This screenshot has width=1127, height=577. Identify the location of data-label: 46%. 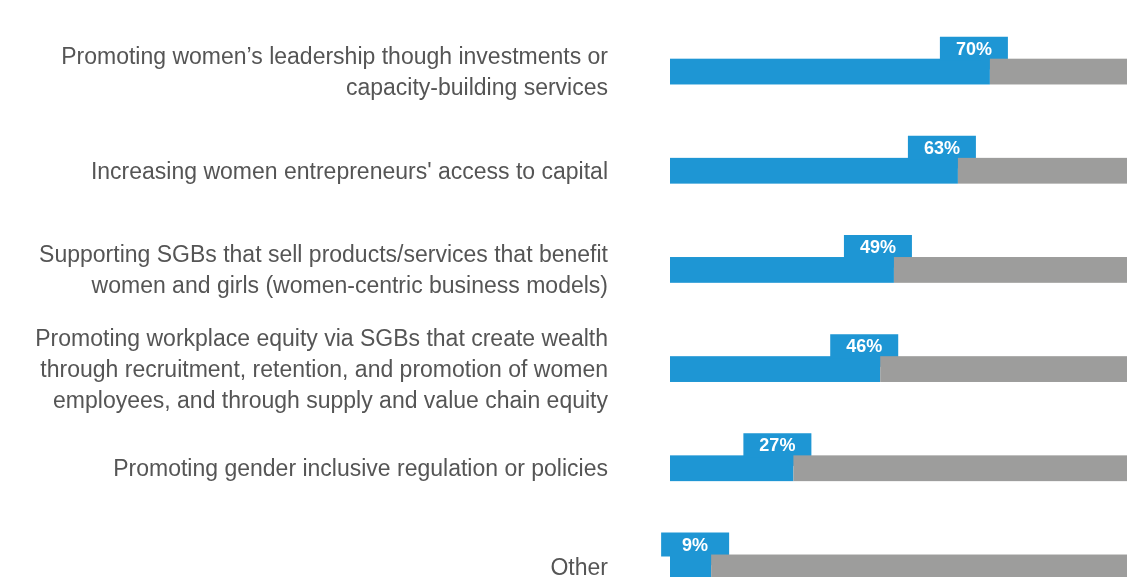
(864, 346).